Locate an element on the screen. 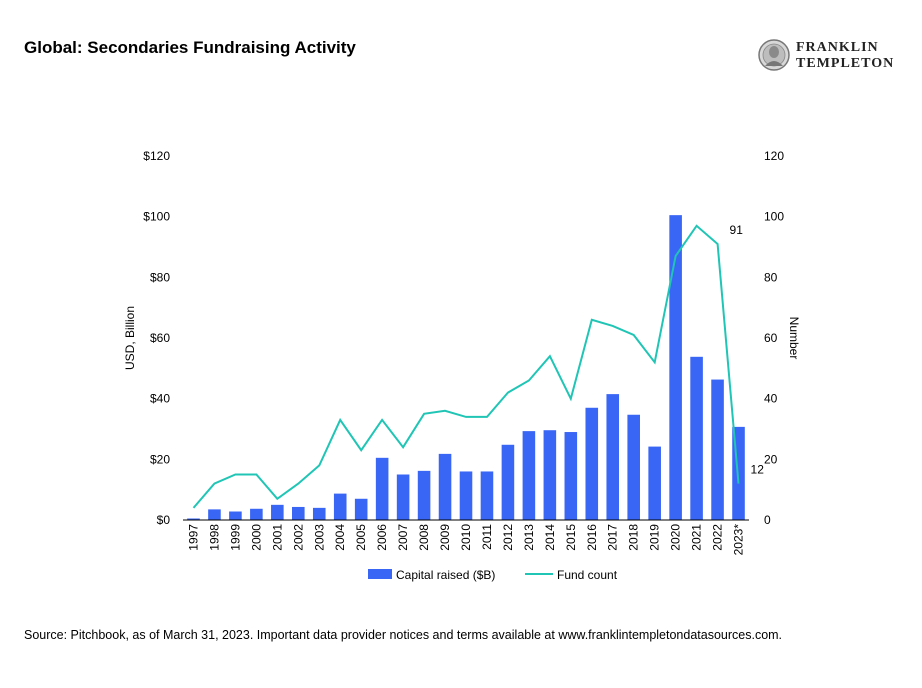 This screenshot has height=688, width=922. left-tick-label: $0 is located at coordinates (164, 520).